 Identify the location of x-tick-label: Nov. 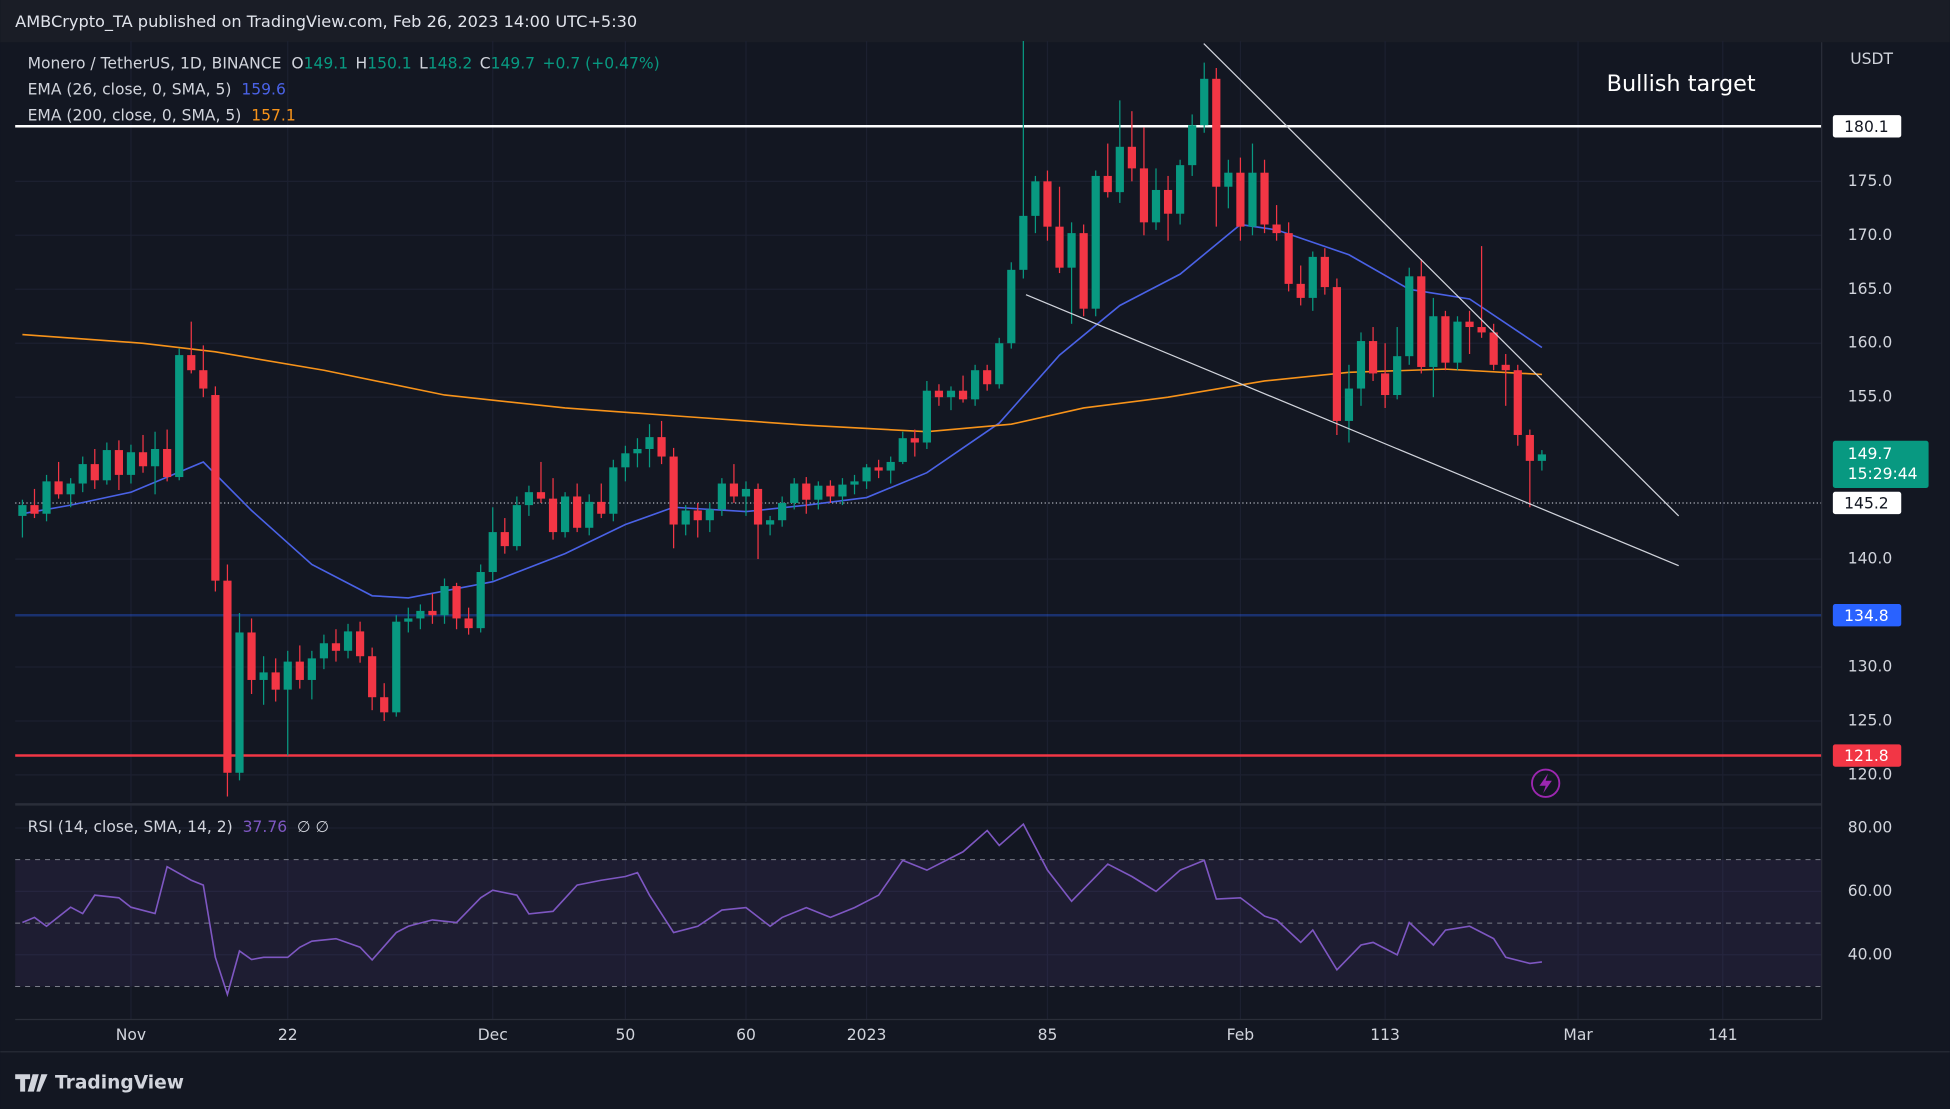
(131, 1035).